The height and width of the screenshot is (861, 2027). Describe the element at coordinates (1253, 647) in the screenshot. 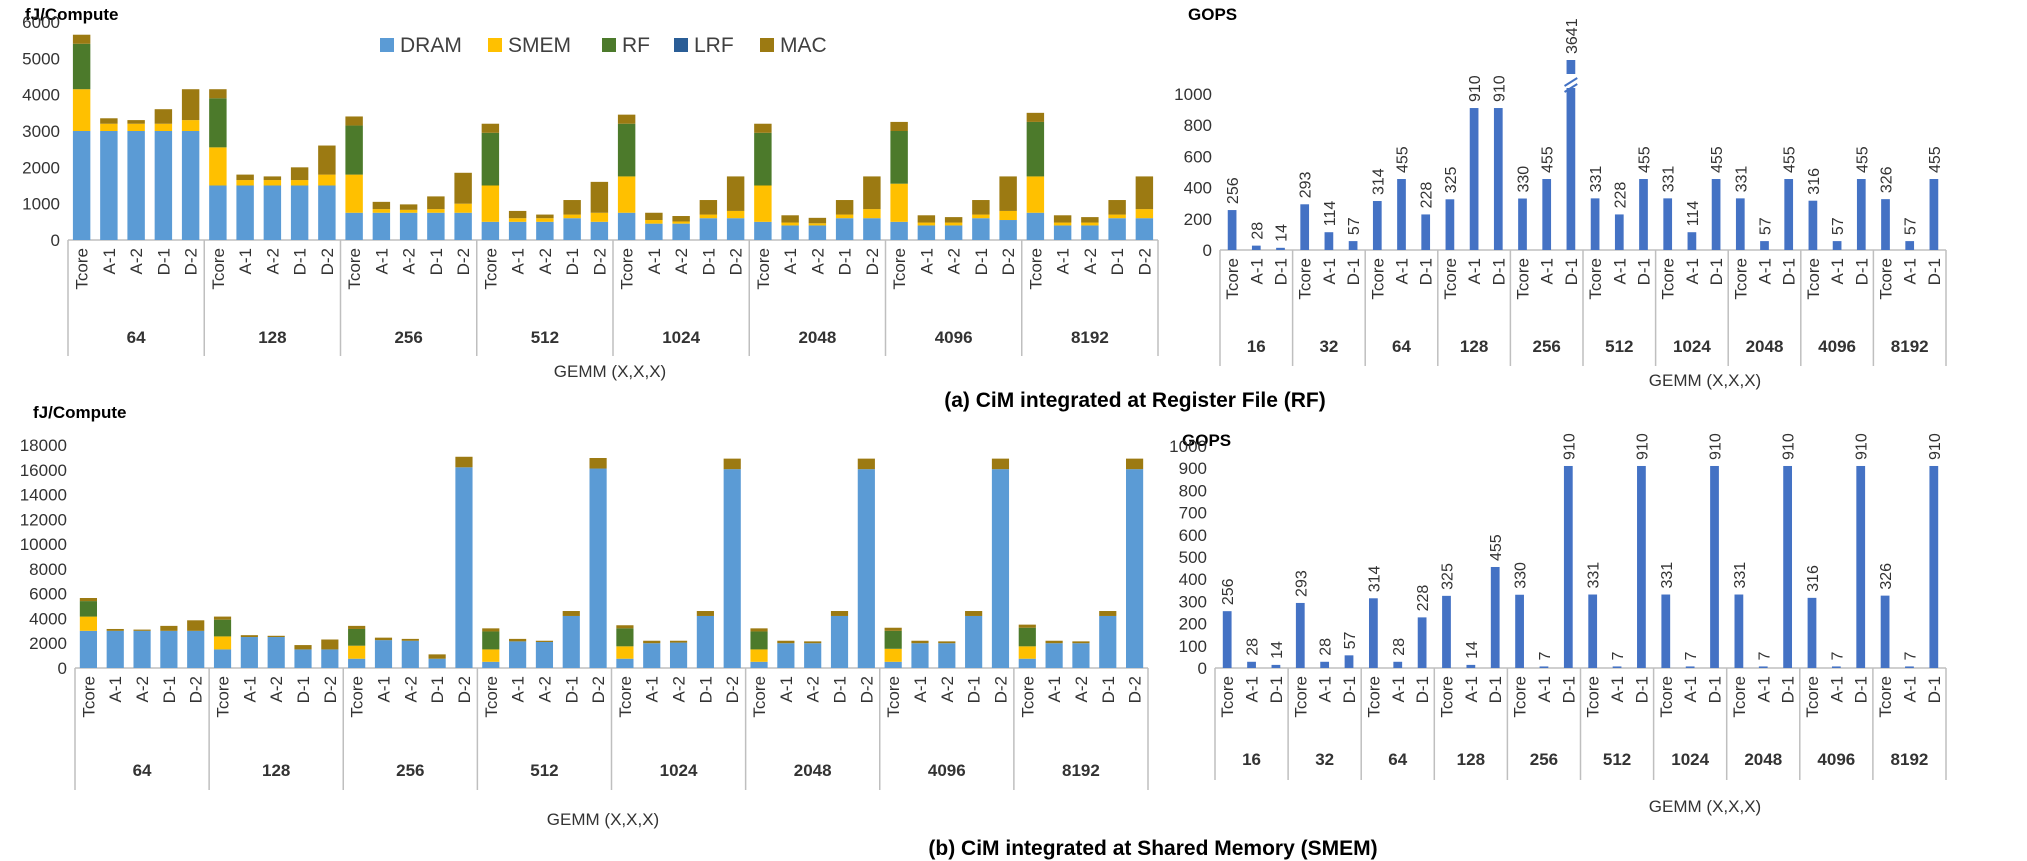

I see `data-label: 28` at that location.